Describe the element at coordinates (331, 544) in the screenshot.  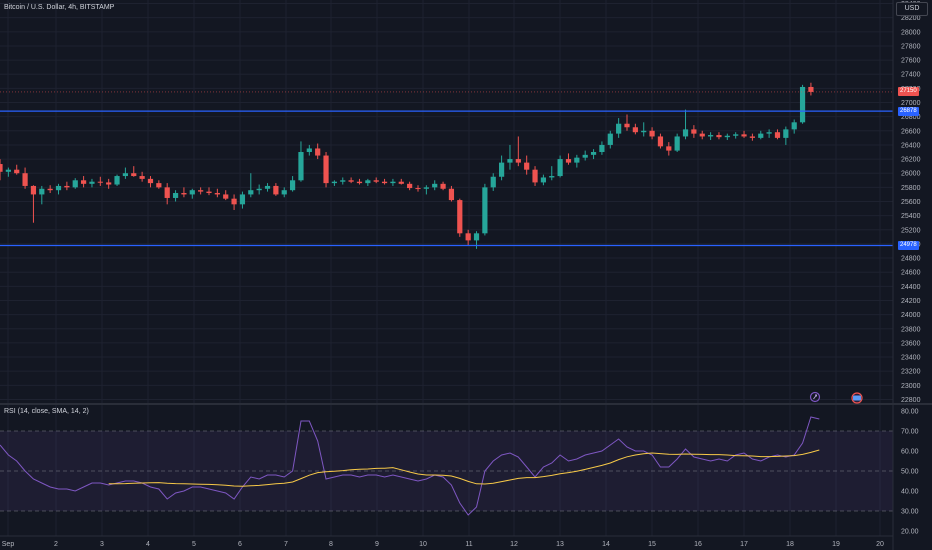
I see `time-tick-label: 8` at that location.